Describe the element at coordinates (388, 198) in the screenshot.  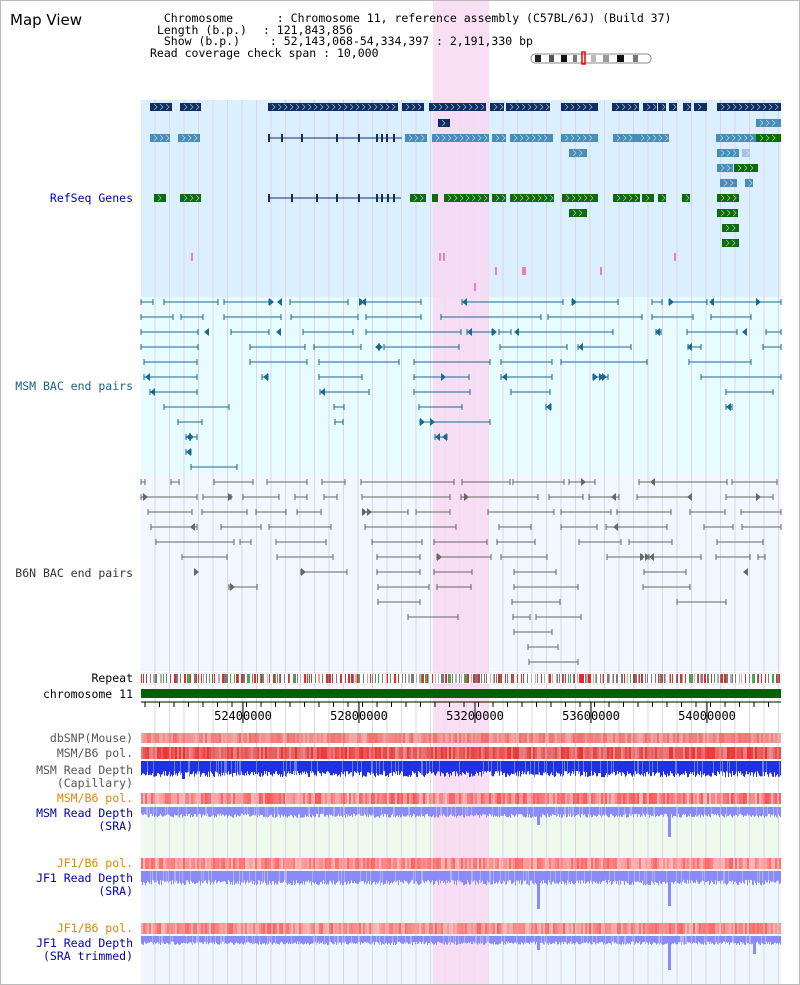
I see `gene-exon` at that location.